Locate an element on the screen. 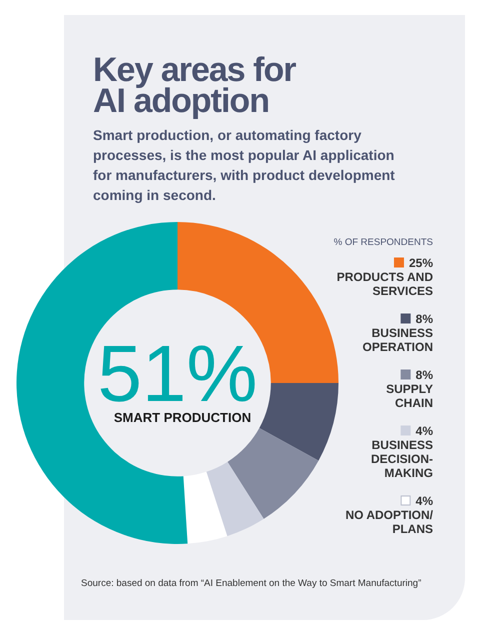 Image resolution: width=480 pixels, height=635 pixels. chart-subtitle: Smart production, or automating factory processes, is the most popular AI application for manufacturers, with product development coming in second. is located at coordinates (244, 165).